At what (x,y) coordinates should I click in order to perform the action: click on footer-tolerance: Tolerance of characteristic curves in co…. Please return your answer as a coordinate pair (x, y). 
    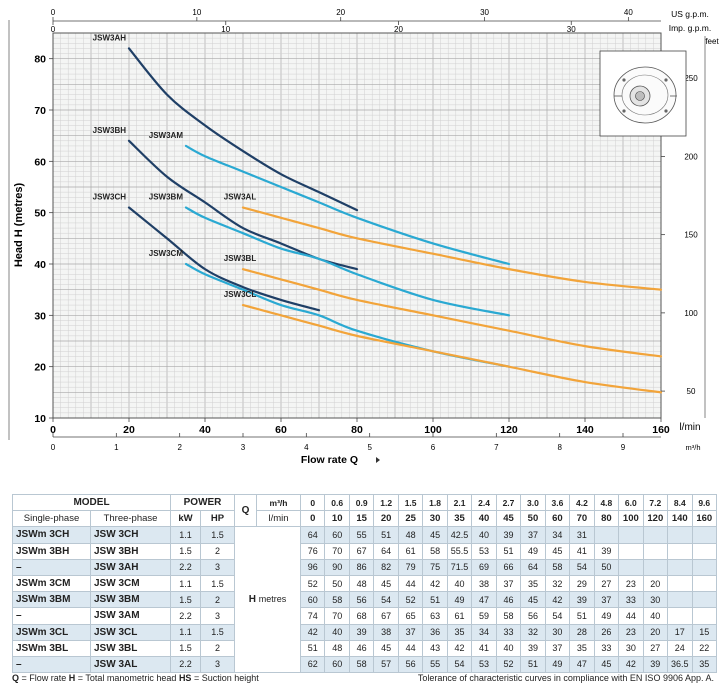
    Looking at the image, I should click on (565, 678).